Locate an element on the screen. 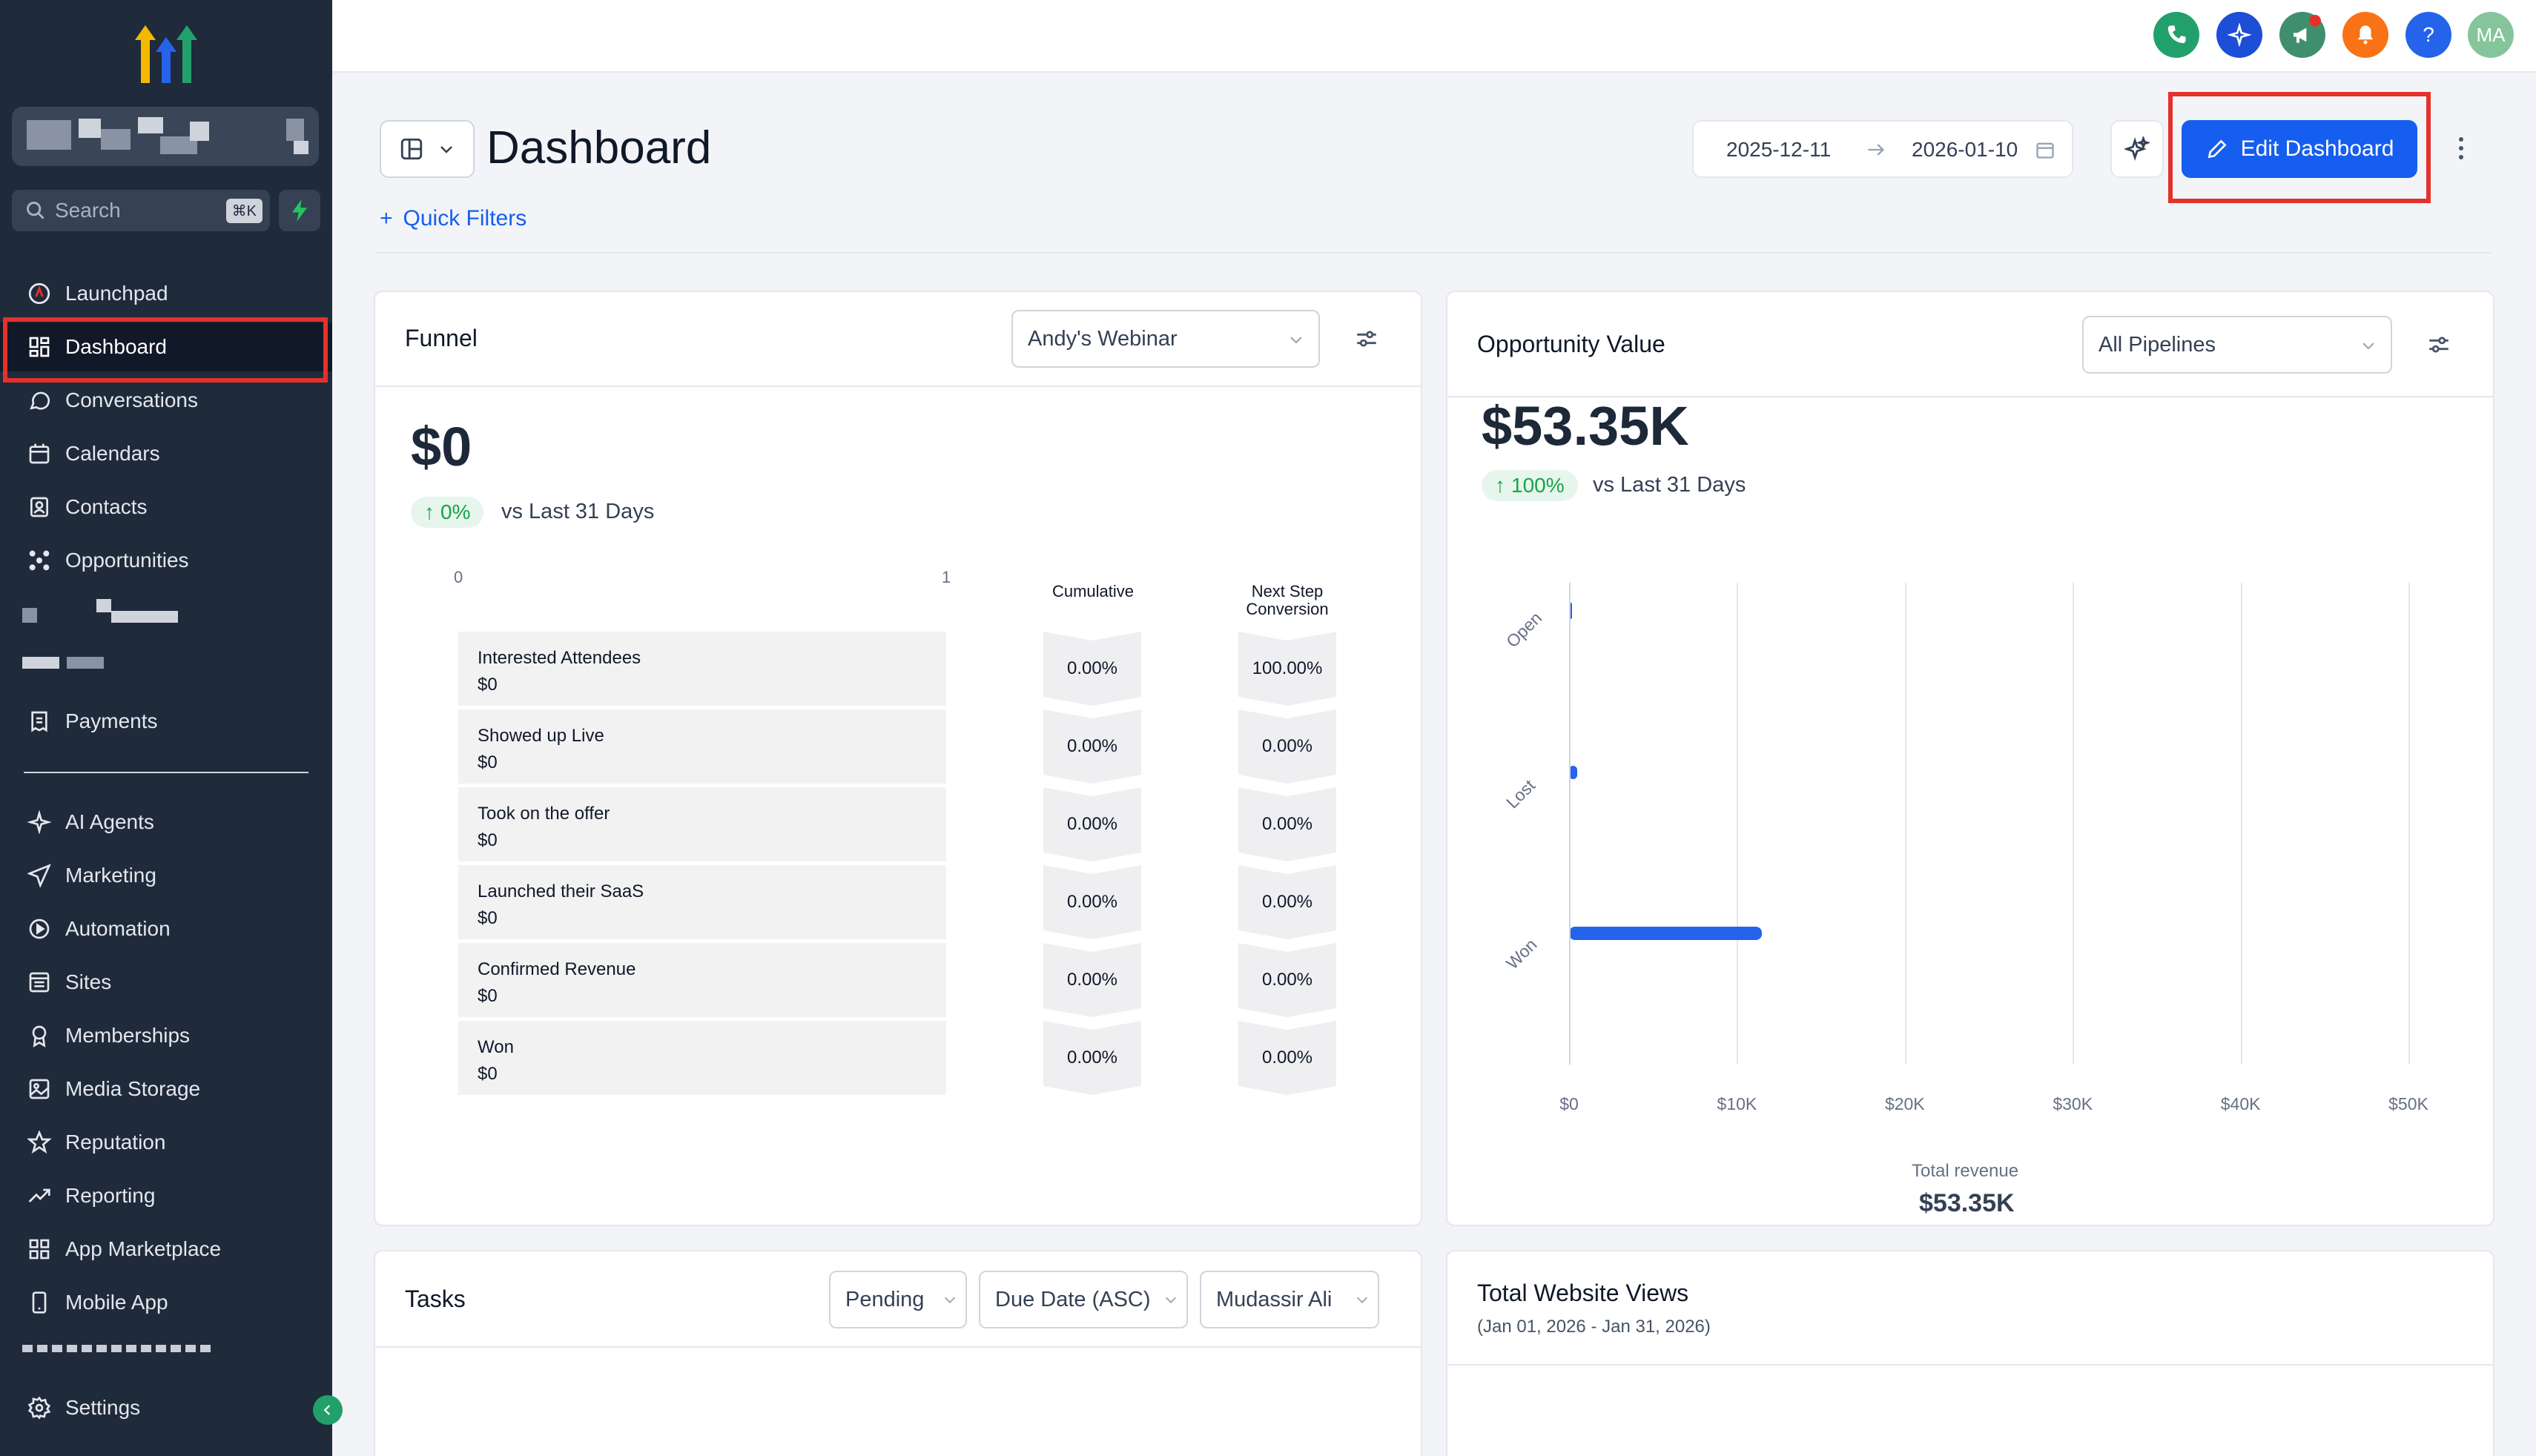 This screenshot has width=2536, height=1456. sidebar-item-reporting: Reporting is located at coordinates (166, 1196).